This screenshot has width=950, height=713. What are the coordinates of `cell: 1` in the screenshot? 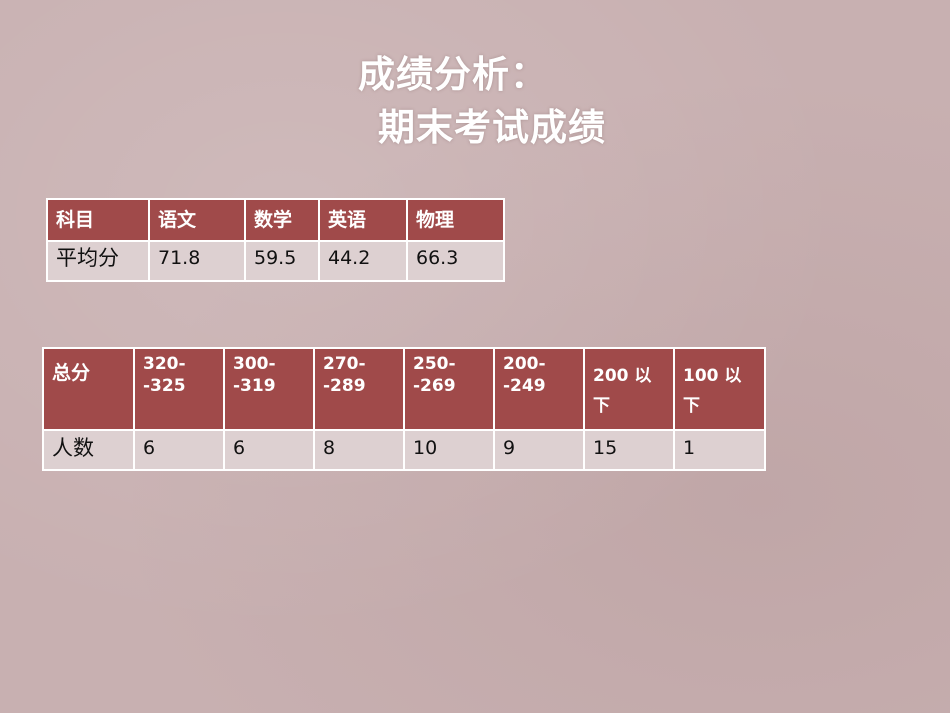 It's located at (719, 450).